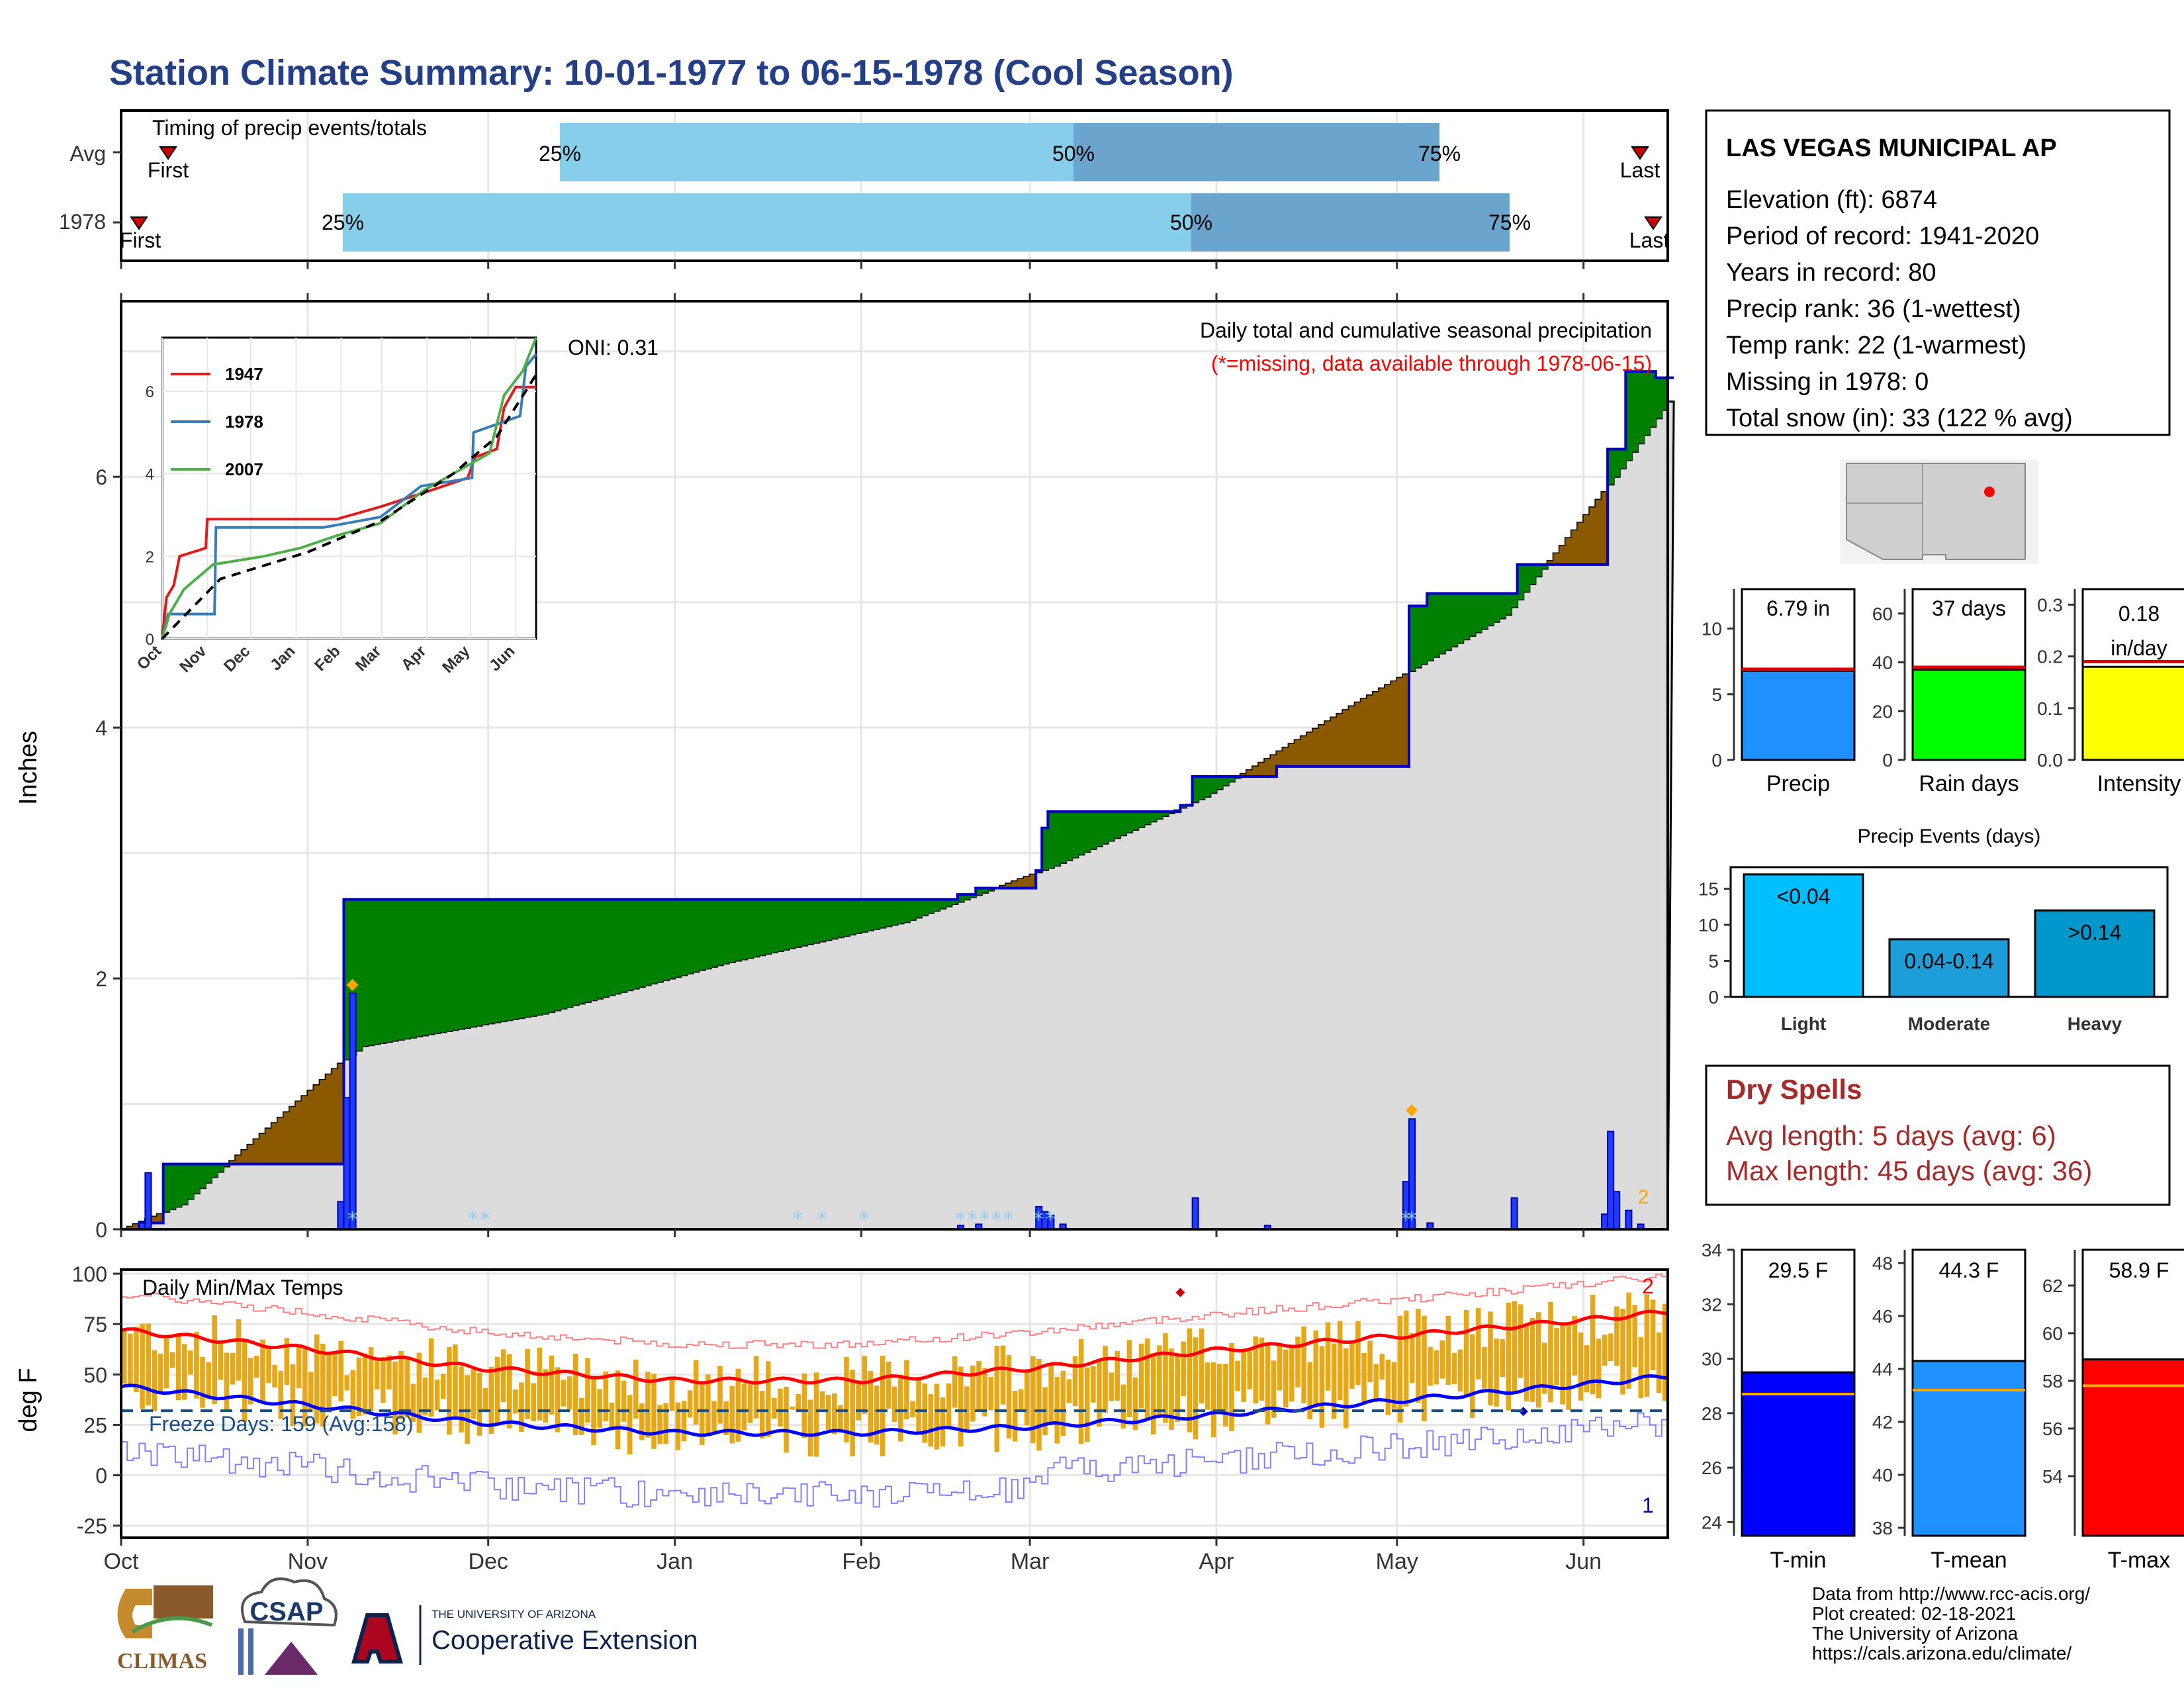 This screenshot has height=1688, width=2184. What do you see at coordinates (244, 422) in the screenshot?
I see `legend-label: 1978` at bounding box center [244, 422].